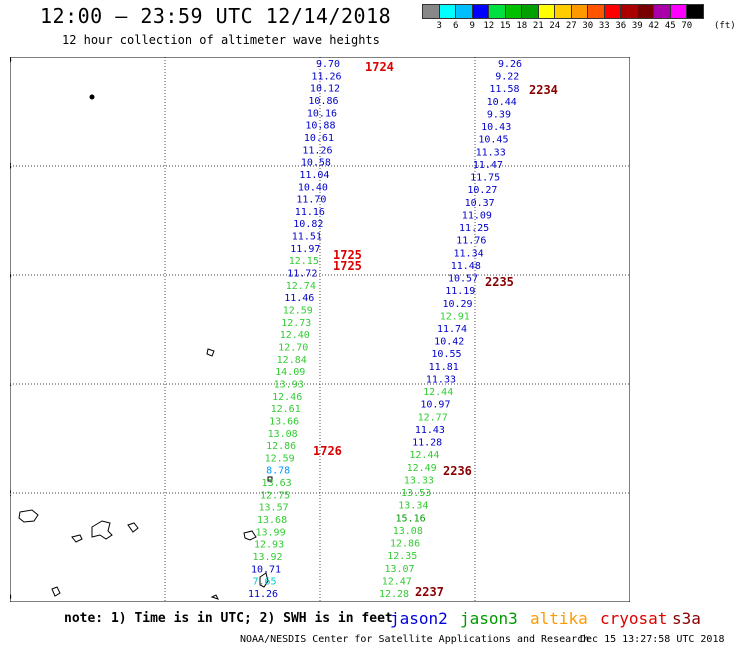 The width and height of the screenshot is (740, 650). I want to click on wave-height-label: 11.97, so click(305, 249).